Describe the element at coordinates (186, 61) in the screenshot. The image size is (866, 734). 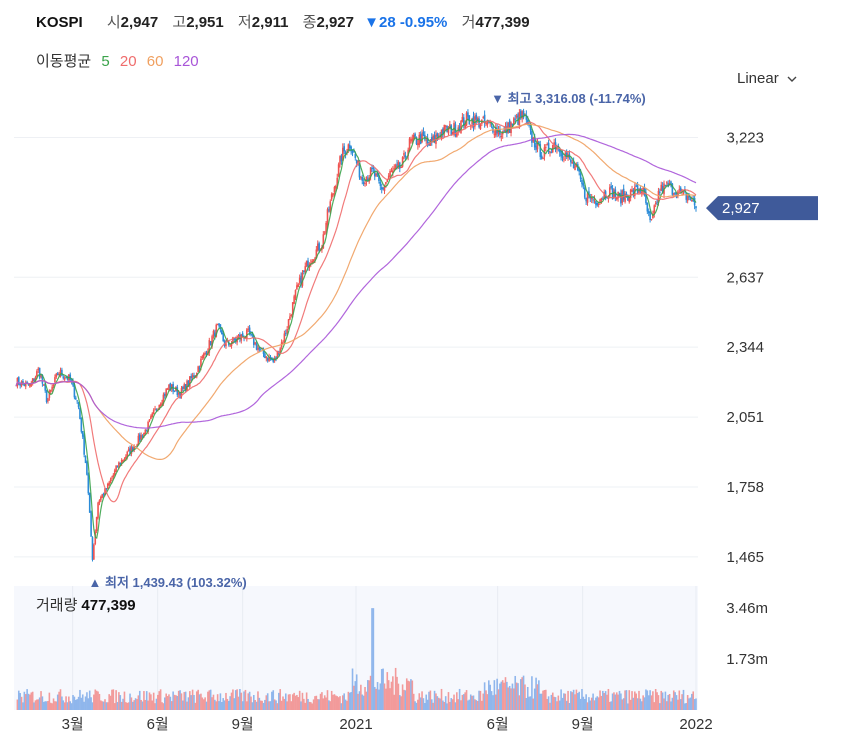
I see `ma120-legend: 120` at that location.